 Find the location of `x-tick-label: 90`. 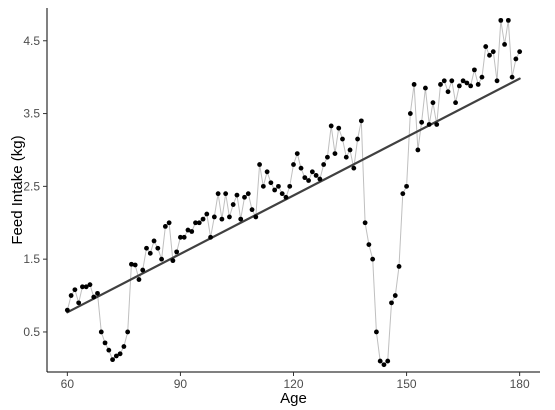

x-tick-label: 90 is located at coordinates (181, 384).